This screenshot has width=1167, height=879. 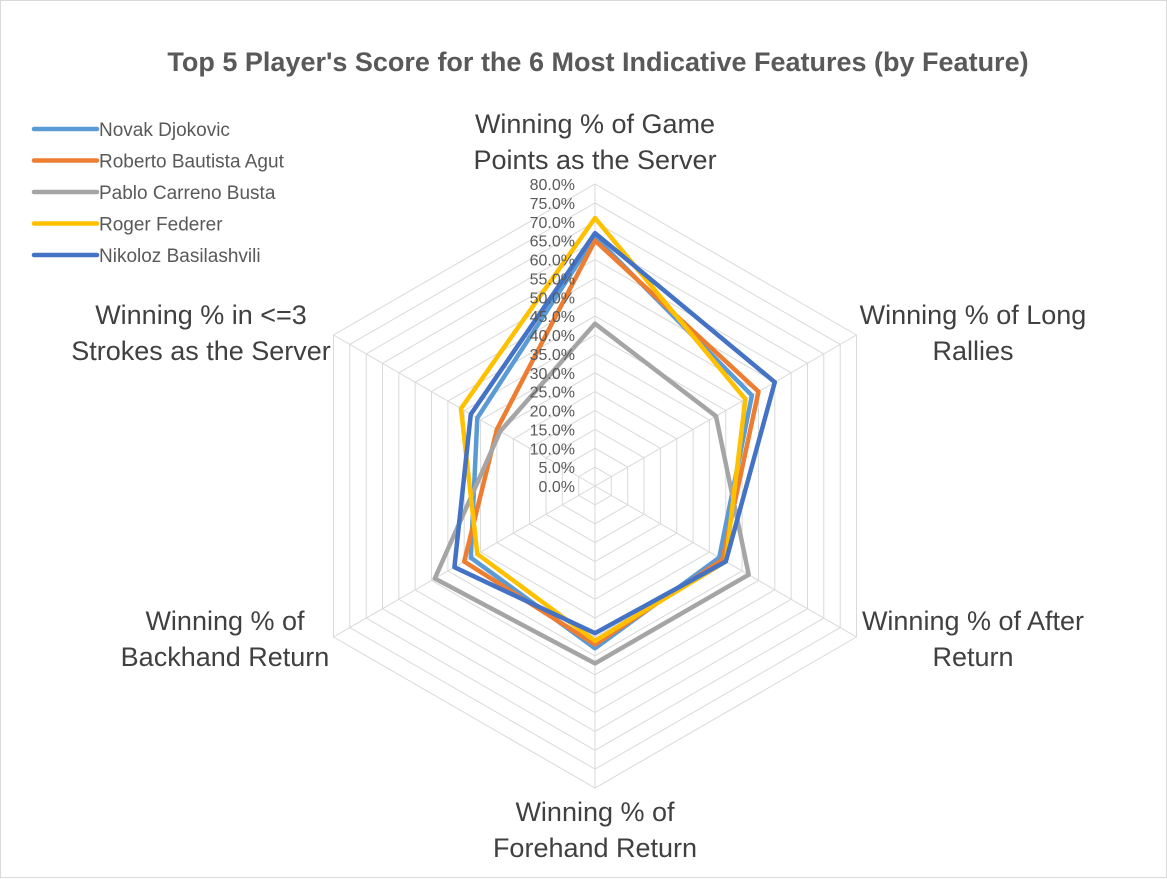 I want to click on tick-label: 75.0%, so click(x=552, y=204).